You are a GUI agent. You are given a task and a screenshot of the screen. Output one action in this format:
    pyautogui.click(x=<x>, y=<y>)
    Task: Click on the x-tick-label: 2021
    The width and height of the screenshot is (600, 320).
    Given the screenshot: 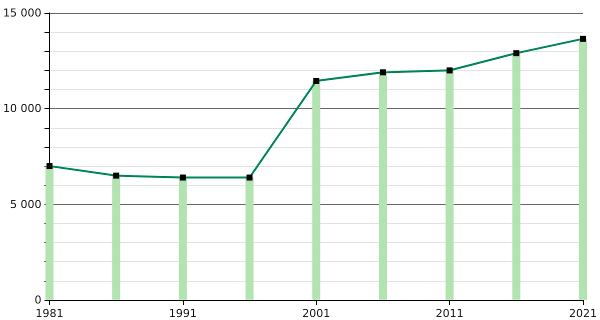 What is the action you would take?
    pyautogui.click(x=583, y=313)
    